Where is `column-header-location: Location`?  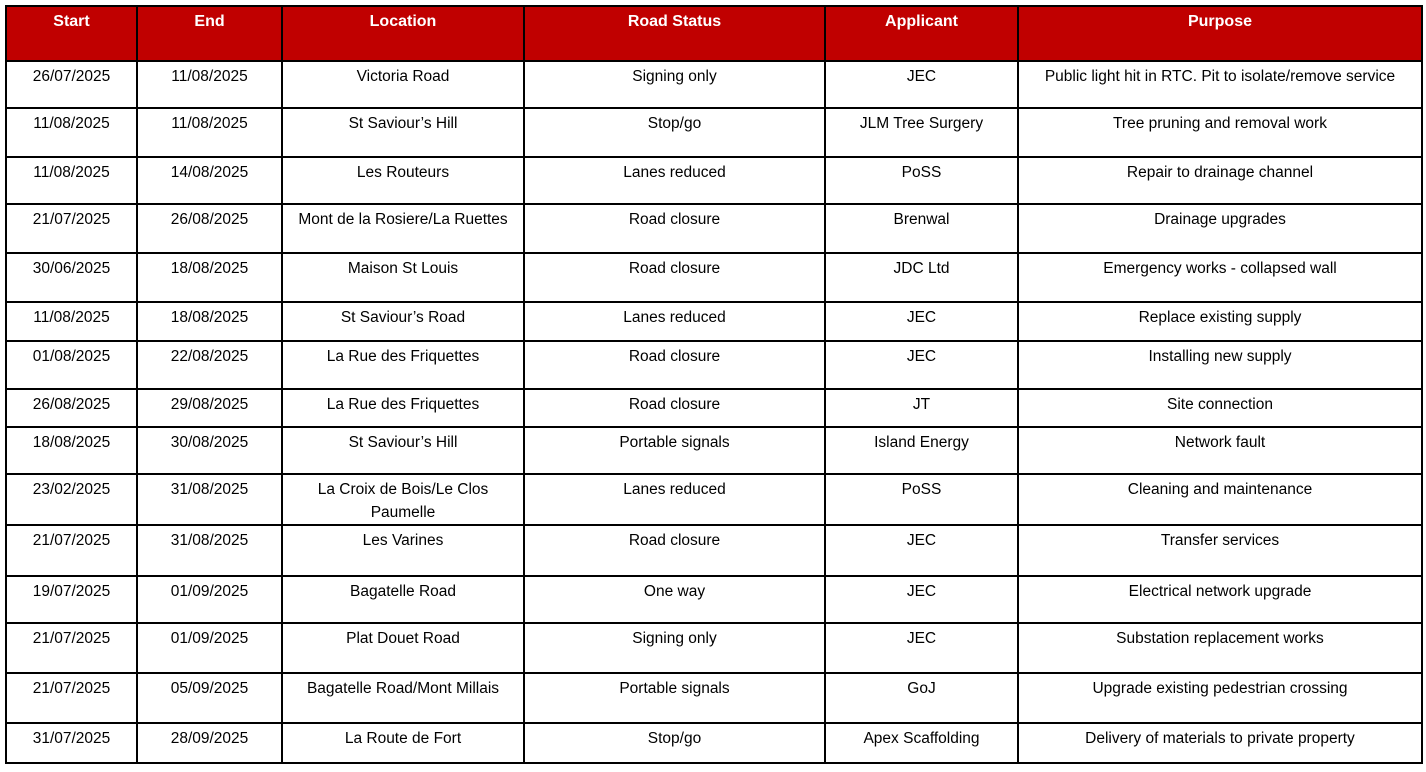
column-header-location: Location is located at coordinates (403, 33).